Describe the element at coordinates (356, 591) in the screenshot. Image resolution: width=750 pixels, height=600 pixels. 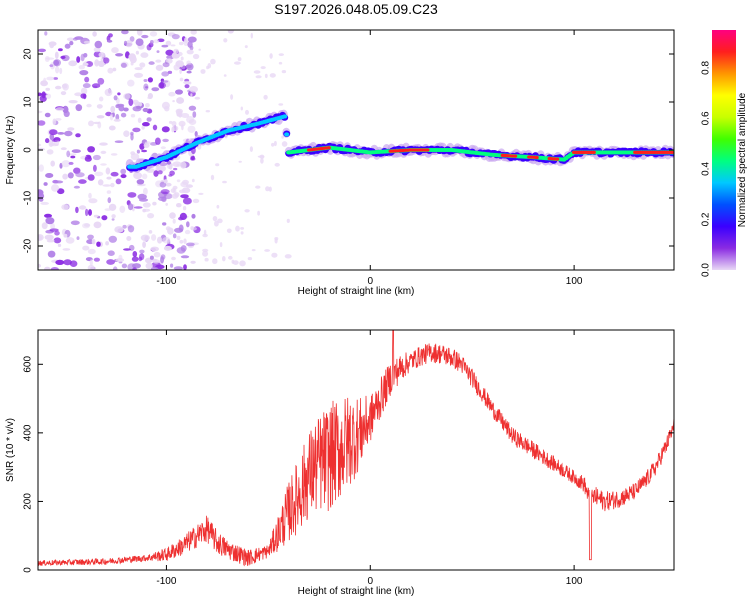
I see `snr-xlabel: Height of straight line (km)` at that location.